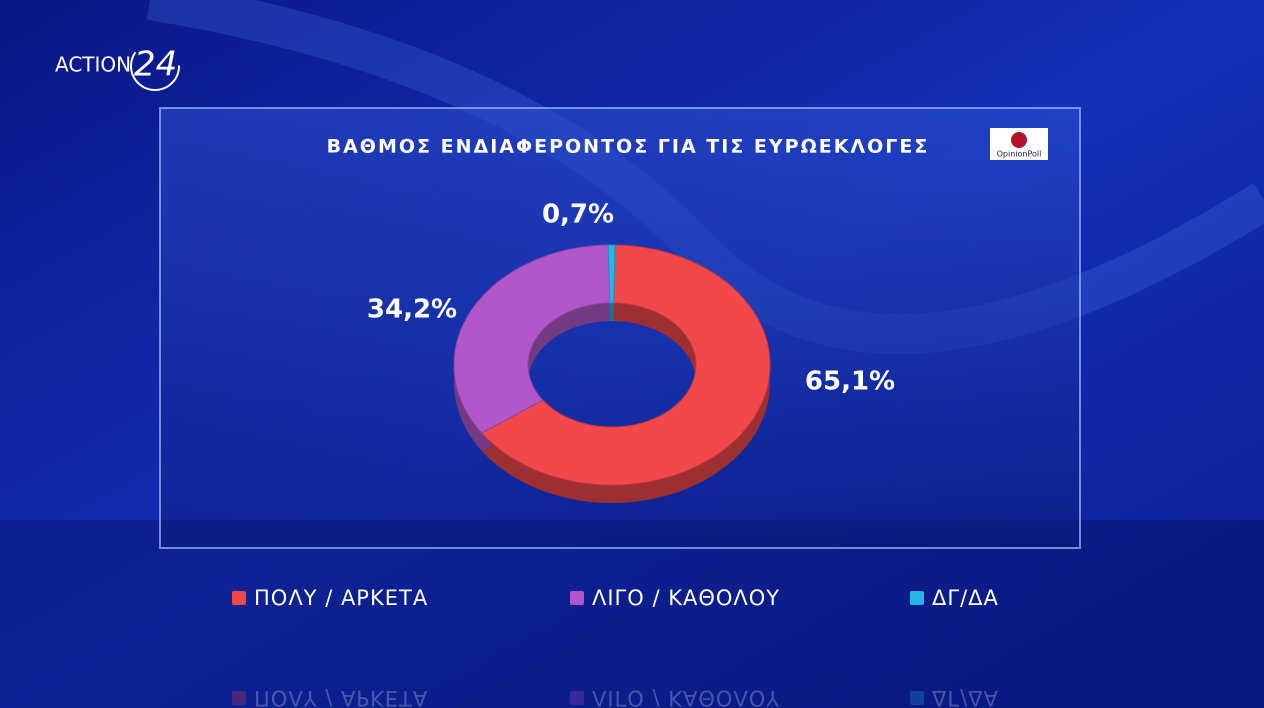  Describe the element at coordinates (578, 215) in the screenshot. I see `data-label: 0,7%` at that location.